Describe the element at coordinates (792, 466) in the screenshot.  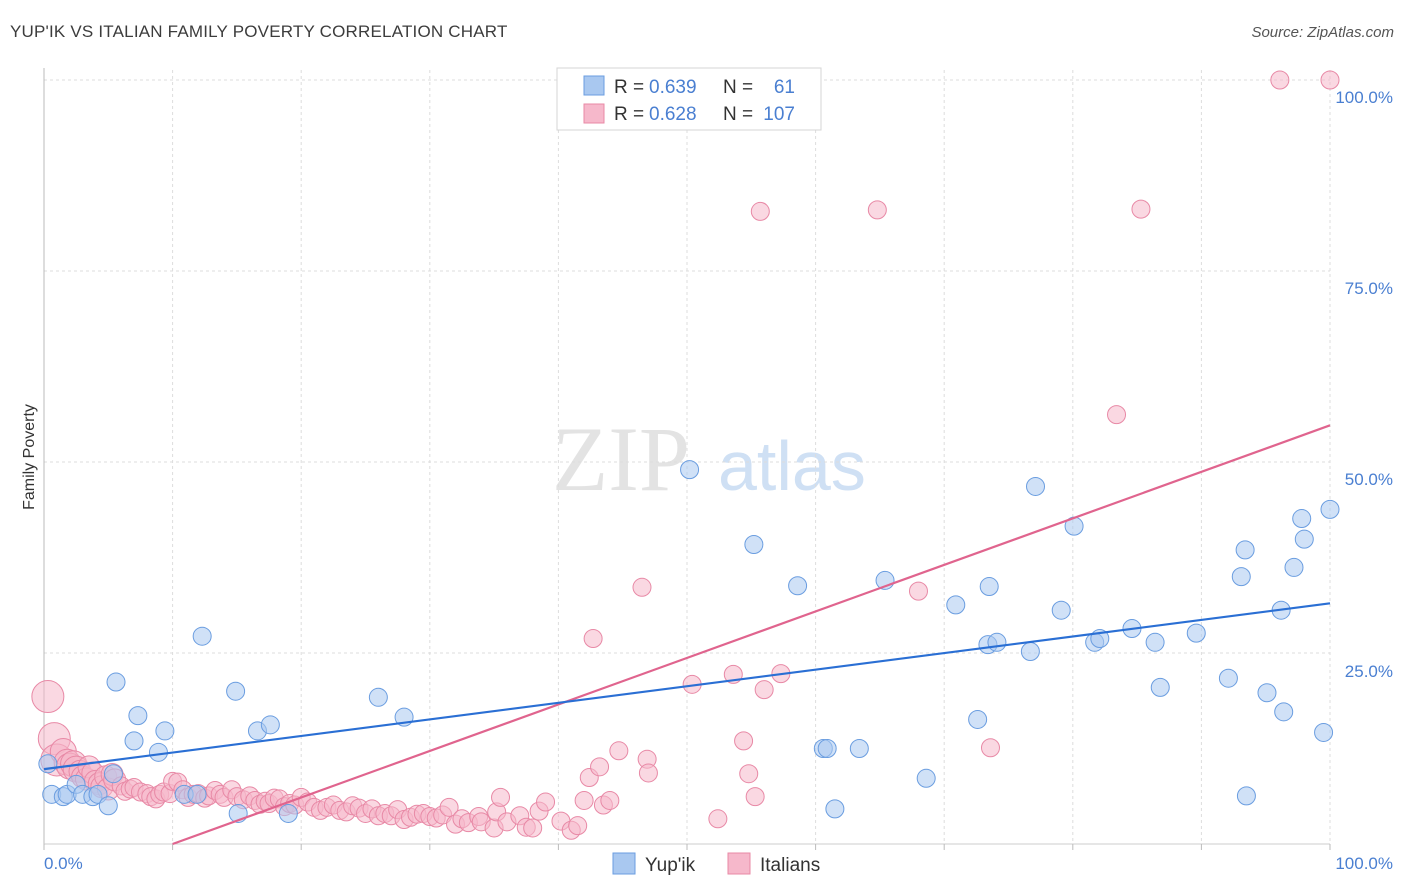
I see `watermark-atlas: atlas` at that location.